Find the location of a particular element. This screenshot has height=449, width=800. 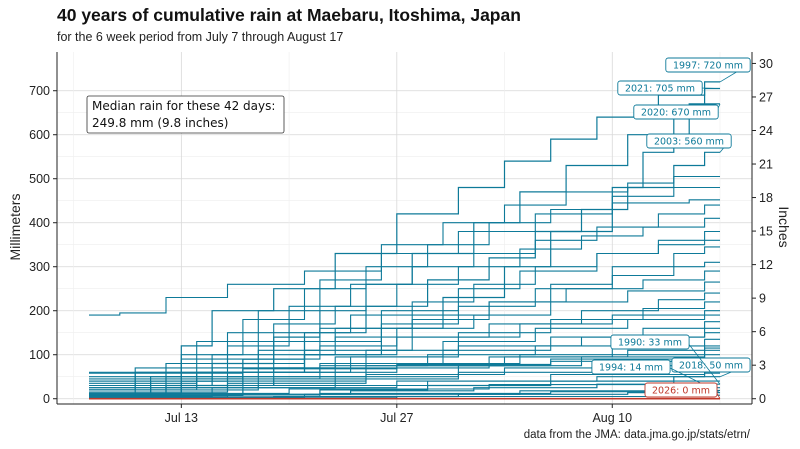

y-tick-label: 300 is located at coordinates (39, 267).